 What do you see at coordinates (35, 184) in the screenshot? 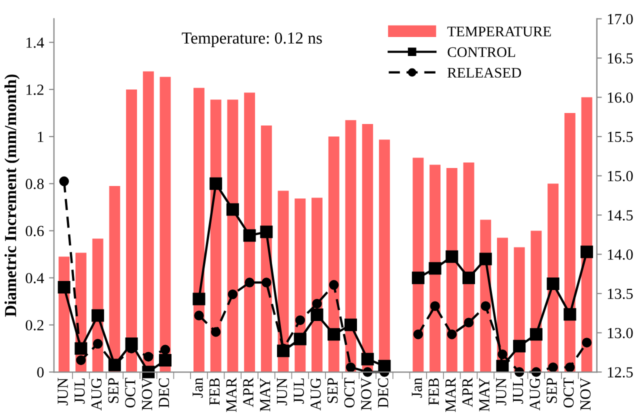
I see `y-tick-label: 0.8` at bounding box center [35, 184].